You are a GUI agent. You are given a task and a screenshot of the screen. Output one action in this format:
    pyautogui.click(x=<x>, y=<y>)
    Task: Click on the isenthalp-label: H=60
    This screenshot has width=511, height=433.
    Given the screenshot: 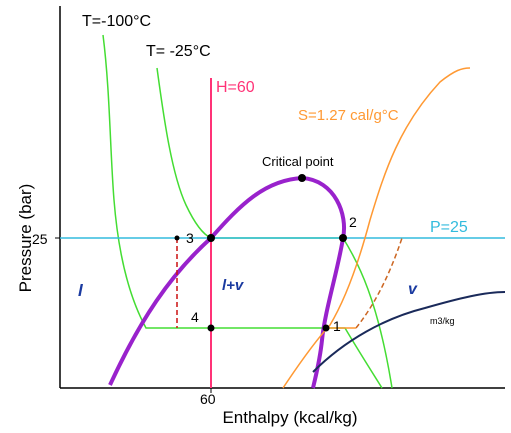 What is the action you would take?
    pyautogui.click(x=235, y=87)
    